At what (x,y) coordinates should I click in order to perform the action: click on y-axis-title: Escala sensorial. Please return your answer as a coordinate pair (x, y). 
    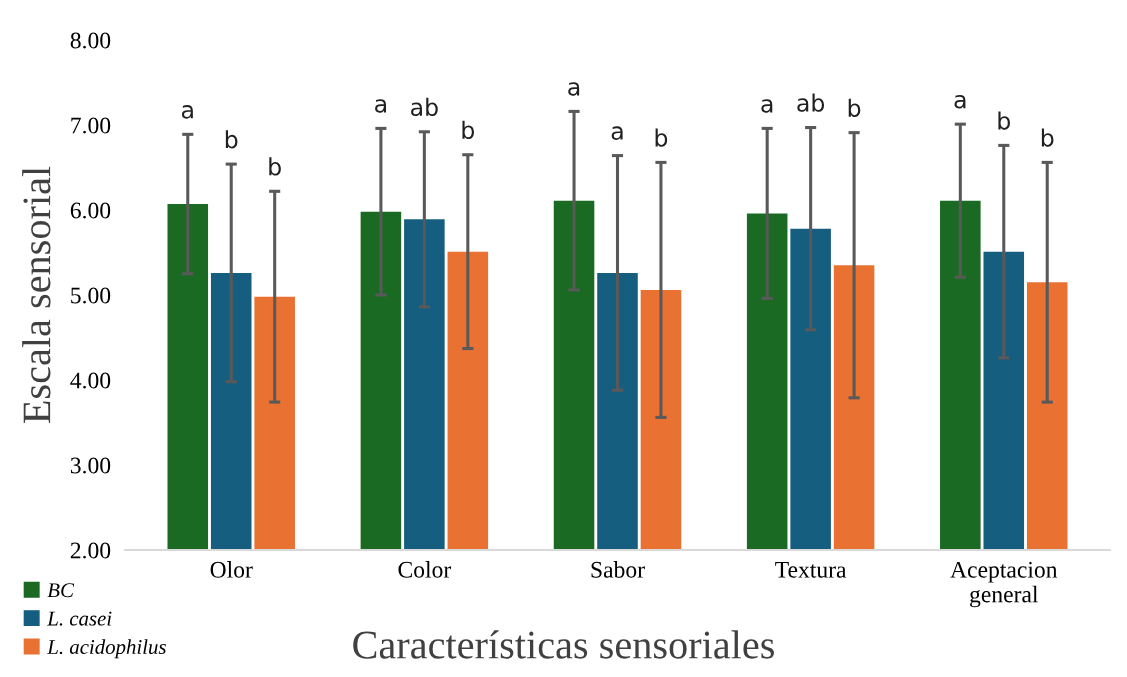
    Looking at the image, I should click on (36, 295).